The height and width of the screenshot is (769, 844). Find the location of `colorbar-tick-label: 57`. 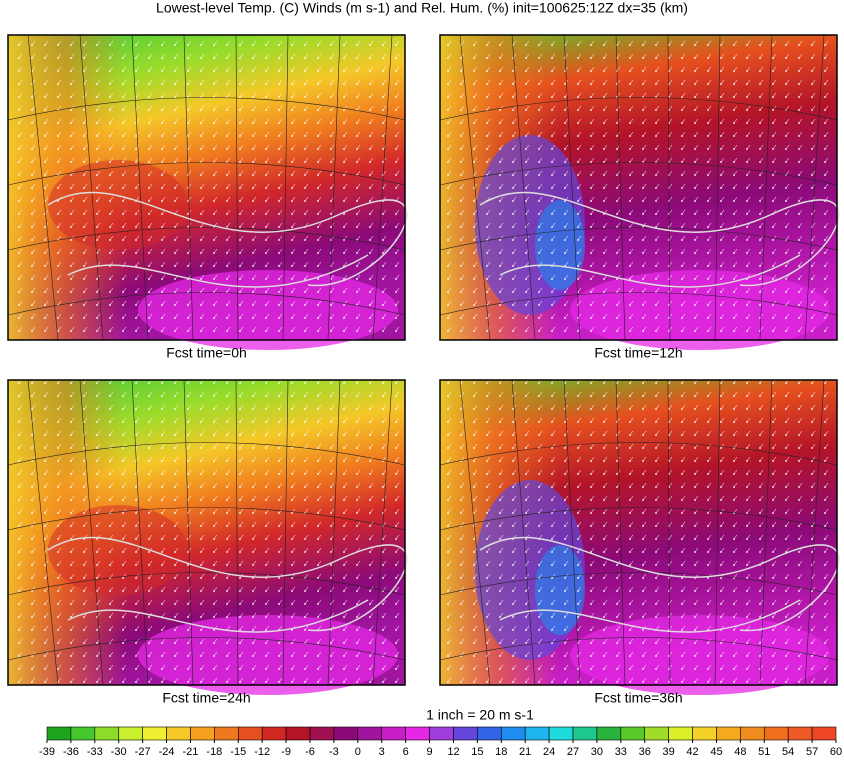

colorbar-tick-label: 57 is located at coordinates (812, 752).